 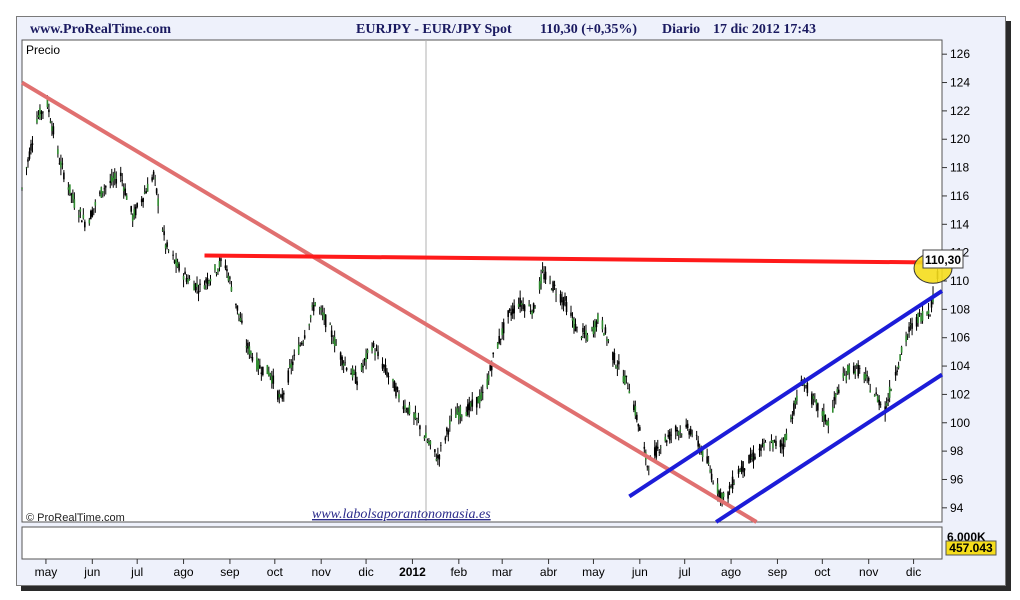 What do you see at coordinates (868, 572) in the screenshot?
I see `x-tick-label: nov` at bounding box center [868, 572].